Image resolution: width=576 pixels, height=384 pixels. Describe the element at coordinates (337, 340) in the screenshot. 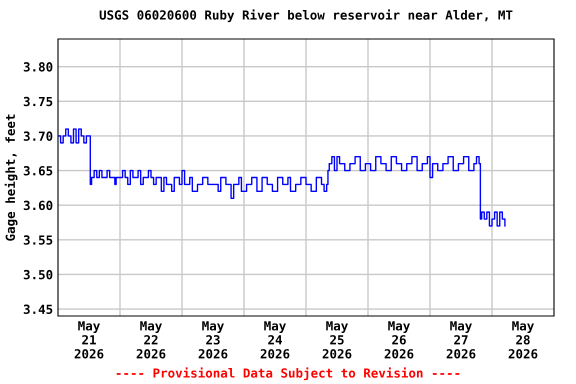

I see `x-tick-label: May 25 2026` at that location.